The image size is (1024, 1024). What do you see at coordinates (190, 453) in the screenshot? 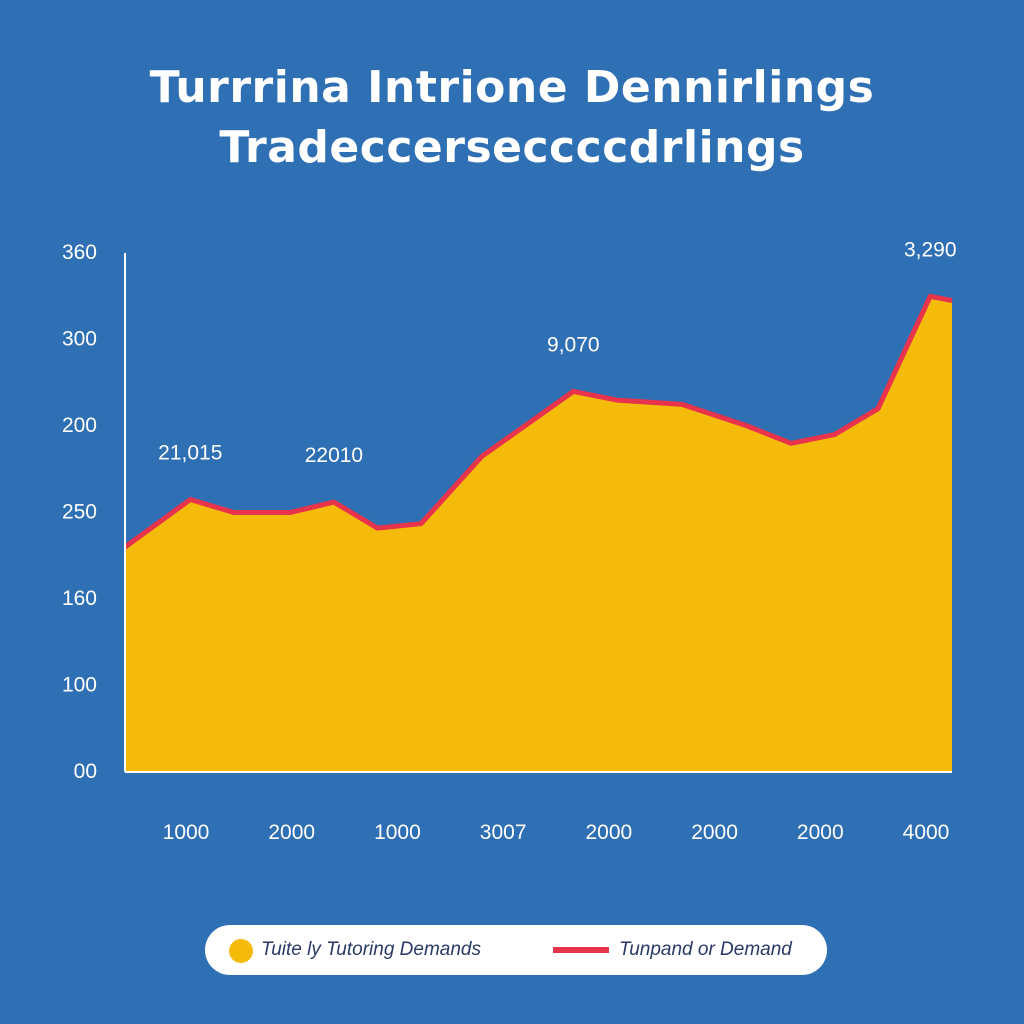
I see `data-label: 21,015` at bounding box center [190, 453].